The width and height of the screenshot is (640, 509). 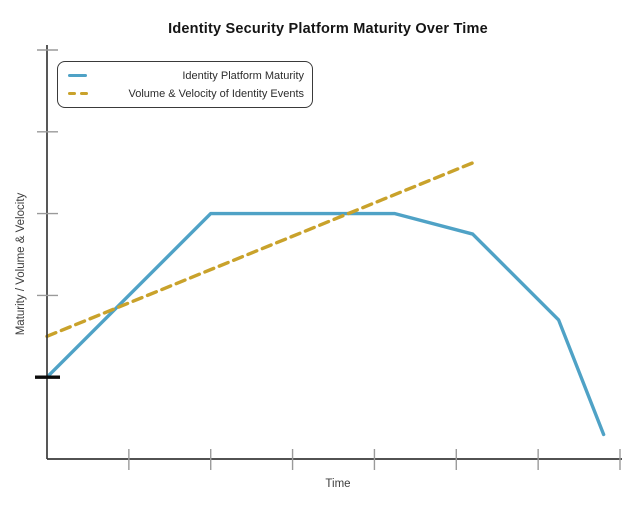 I want to click on legend-item-events: Volume & Velocity of Identity Events, so click(x=186, y=94).